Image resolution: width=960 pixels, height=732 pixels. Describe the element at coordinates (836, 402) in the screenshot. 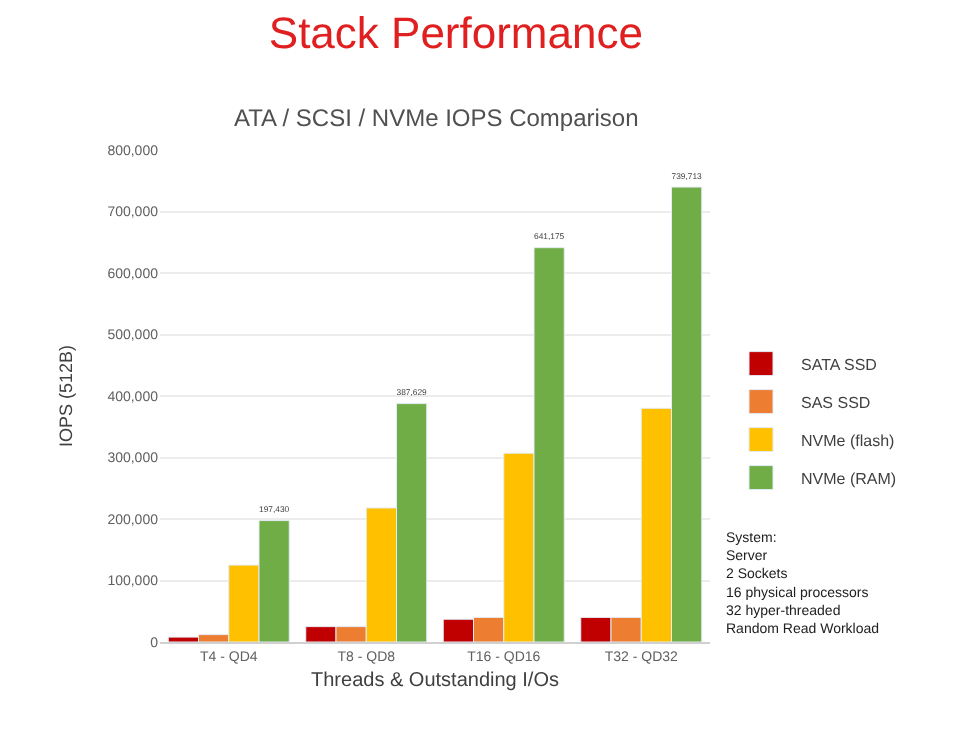

I see `legend-label: SAS SSD` at that location.